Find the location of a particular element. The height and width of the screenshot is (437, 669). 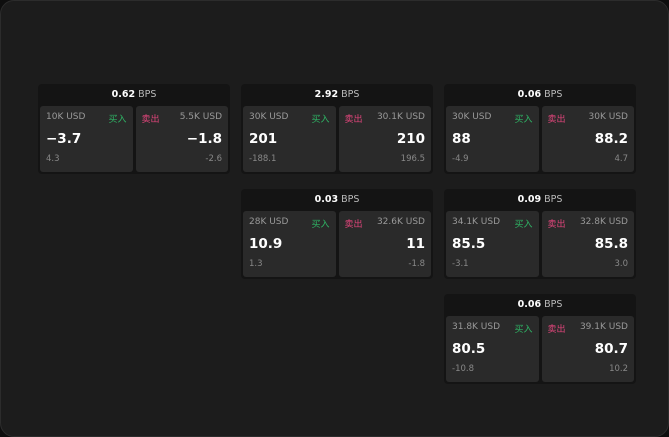

bid-change: -3.1 is located at coordinates (460, 264).